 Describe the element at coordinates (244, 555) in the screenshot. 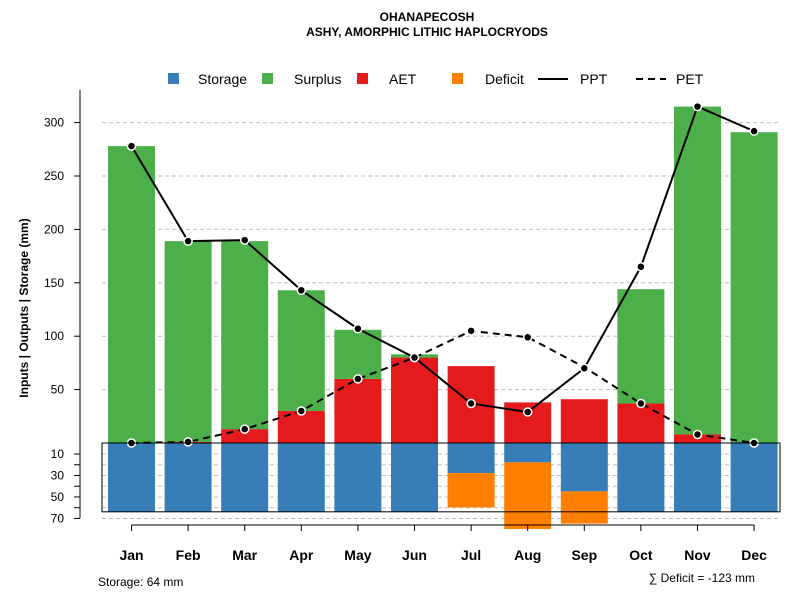

I see `month-label: Mar` at that location.